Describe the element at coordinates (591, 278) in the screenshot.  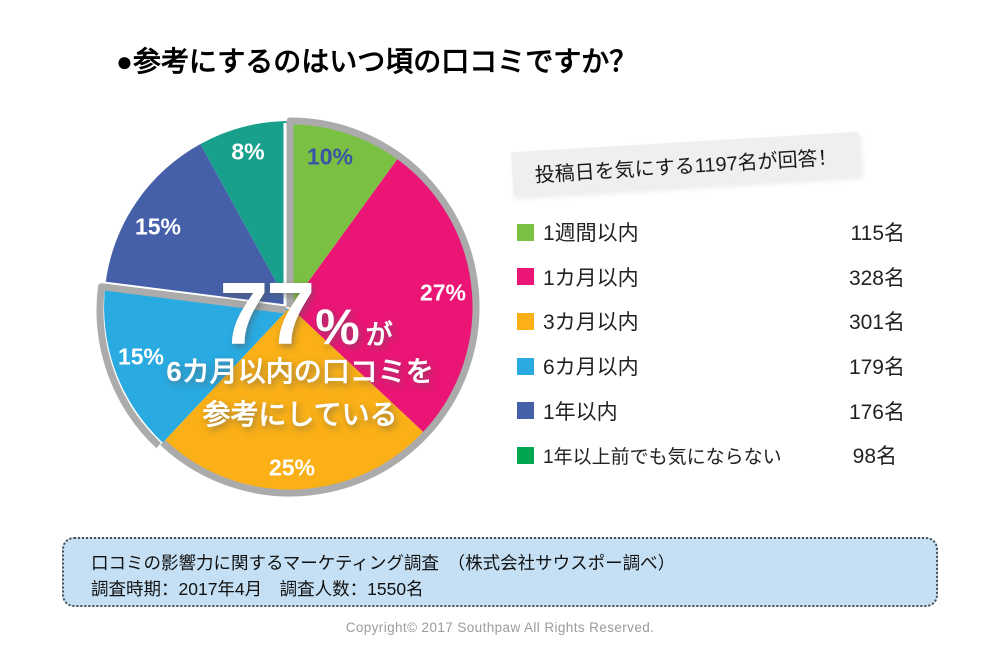
I see `legend-label: 1カ月以内` at that location.